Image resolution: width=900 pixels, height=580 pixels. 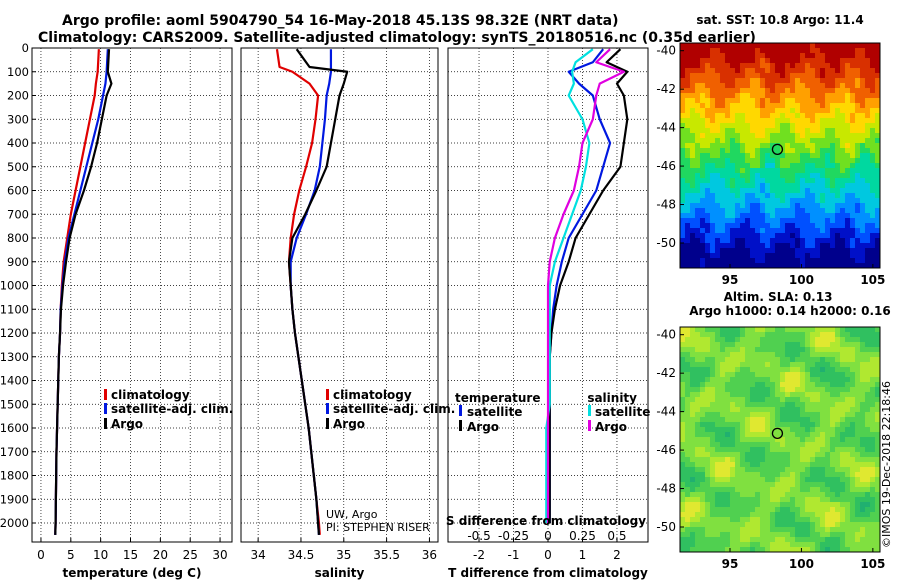 I want to click on x-tick-label: 15, so click(x=130, y=555).